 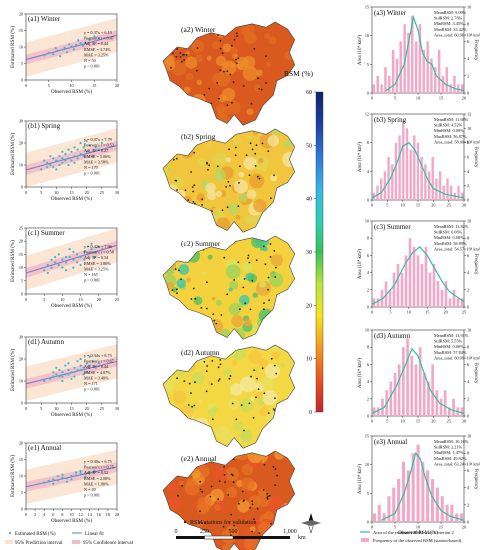 I want to click on stat-line: Area_total: 60.99×10⁴ km², so click(x=457, y=357).